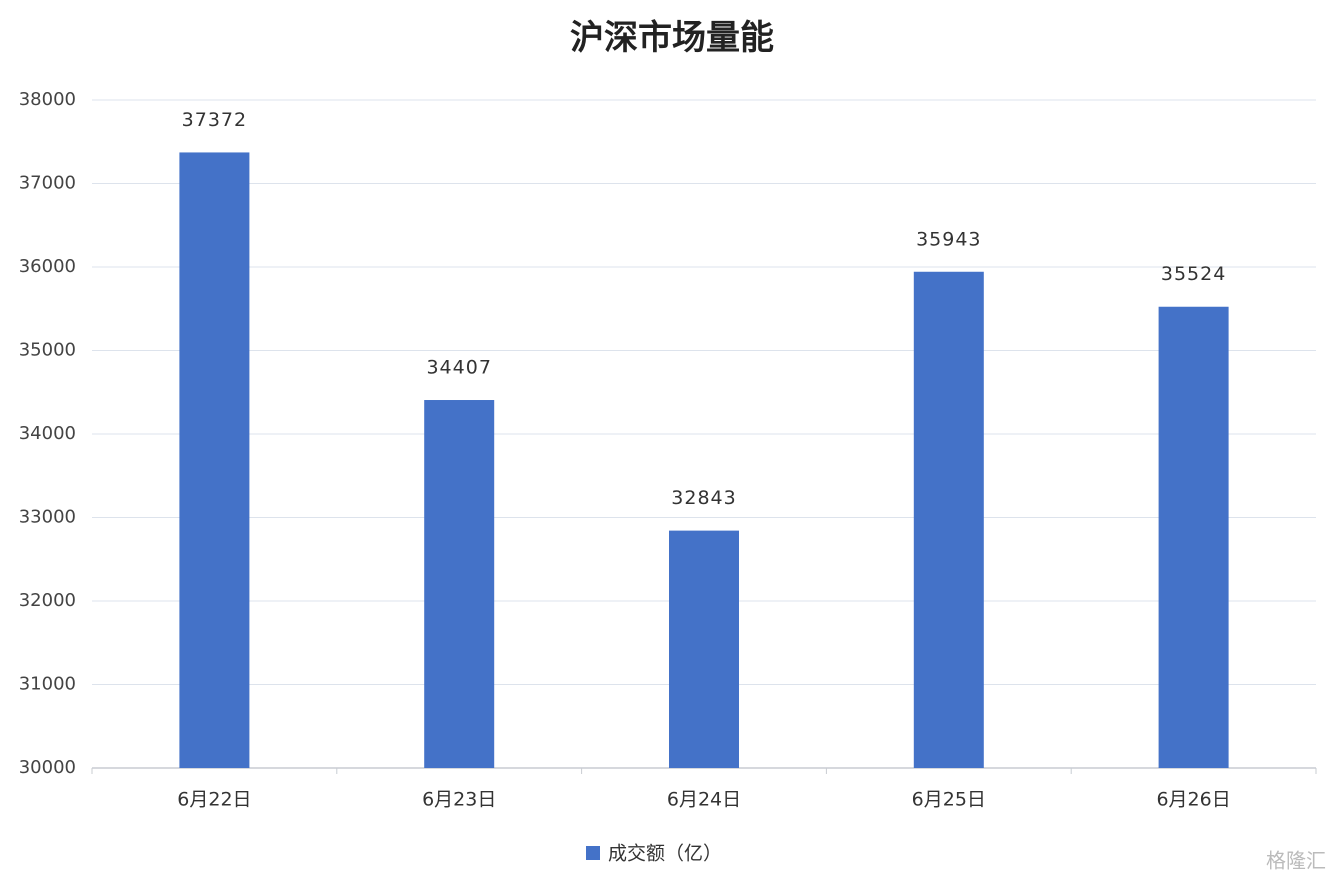 The height and width of the screenshot is (886, 1332). Describe the element at coordinates (47, 767) in the screenshot. I see `y-tick-label: 30000` at that location.